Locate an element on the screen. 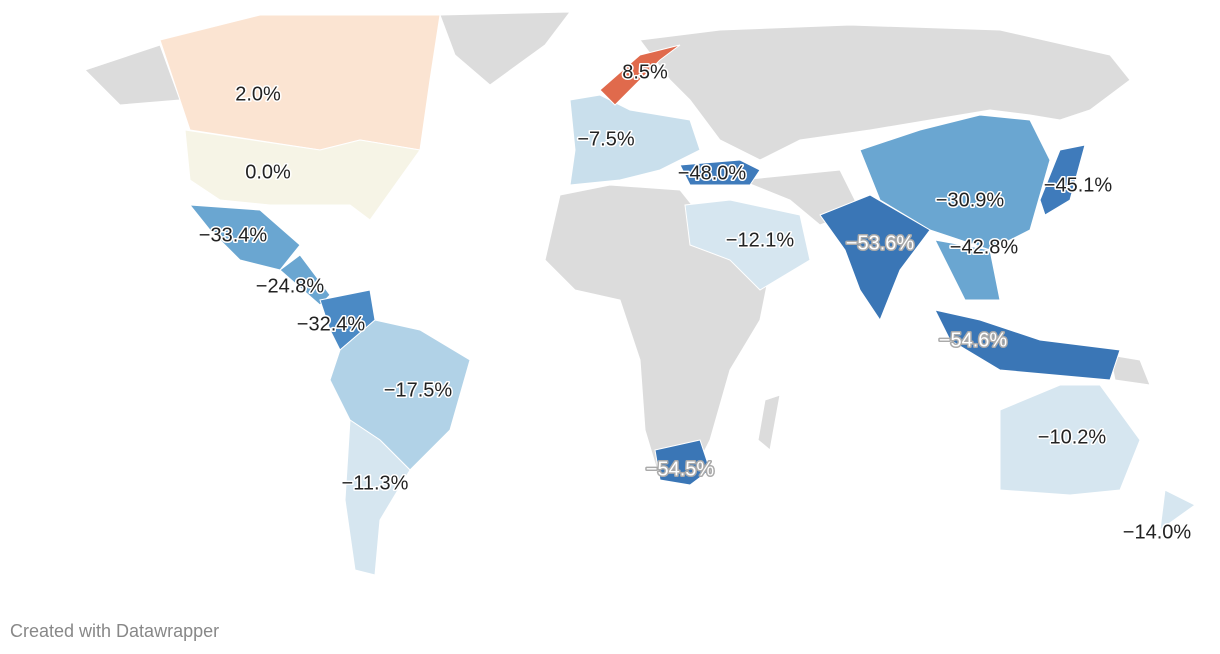  region-label: −32.4% is located at coordinates (331, 324).